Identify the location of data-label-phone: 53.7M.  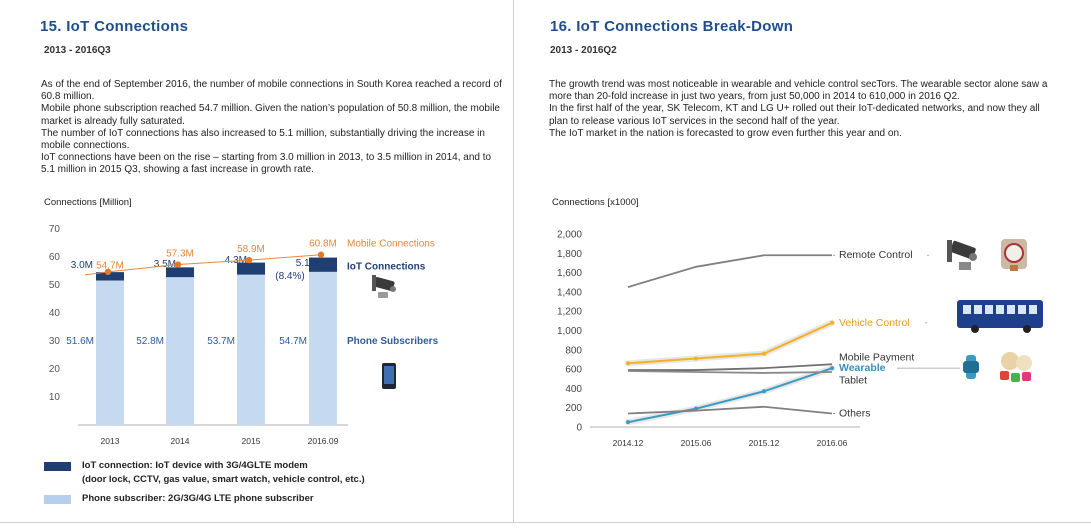
(221, 341).